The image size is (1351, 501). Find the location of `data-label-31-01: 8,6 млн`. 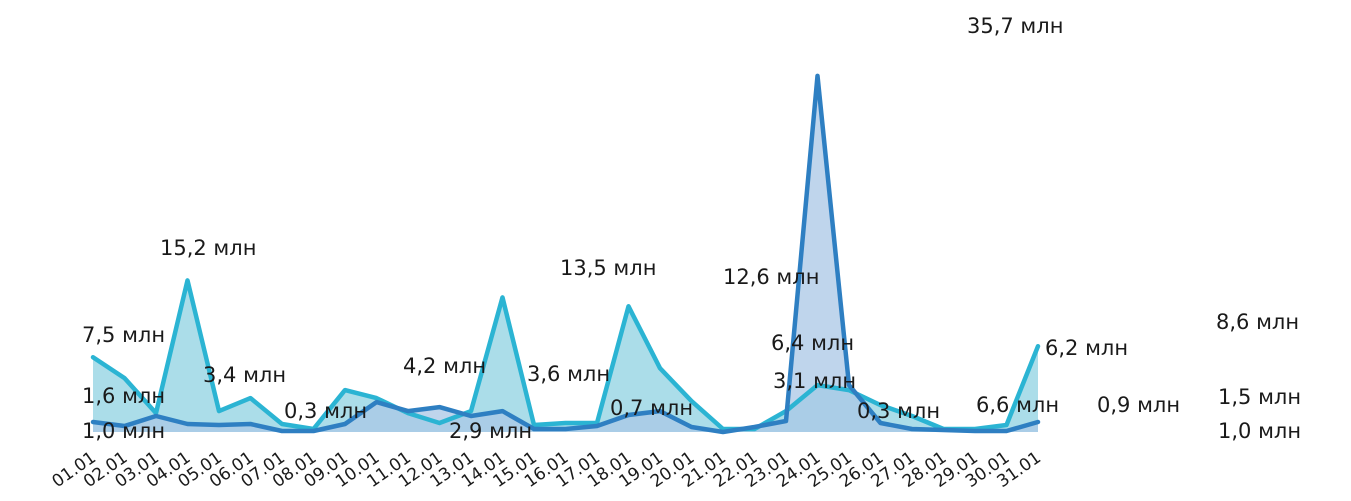

data-label-31-01: 8,6 млн is located at coordinates (1257, 322).